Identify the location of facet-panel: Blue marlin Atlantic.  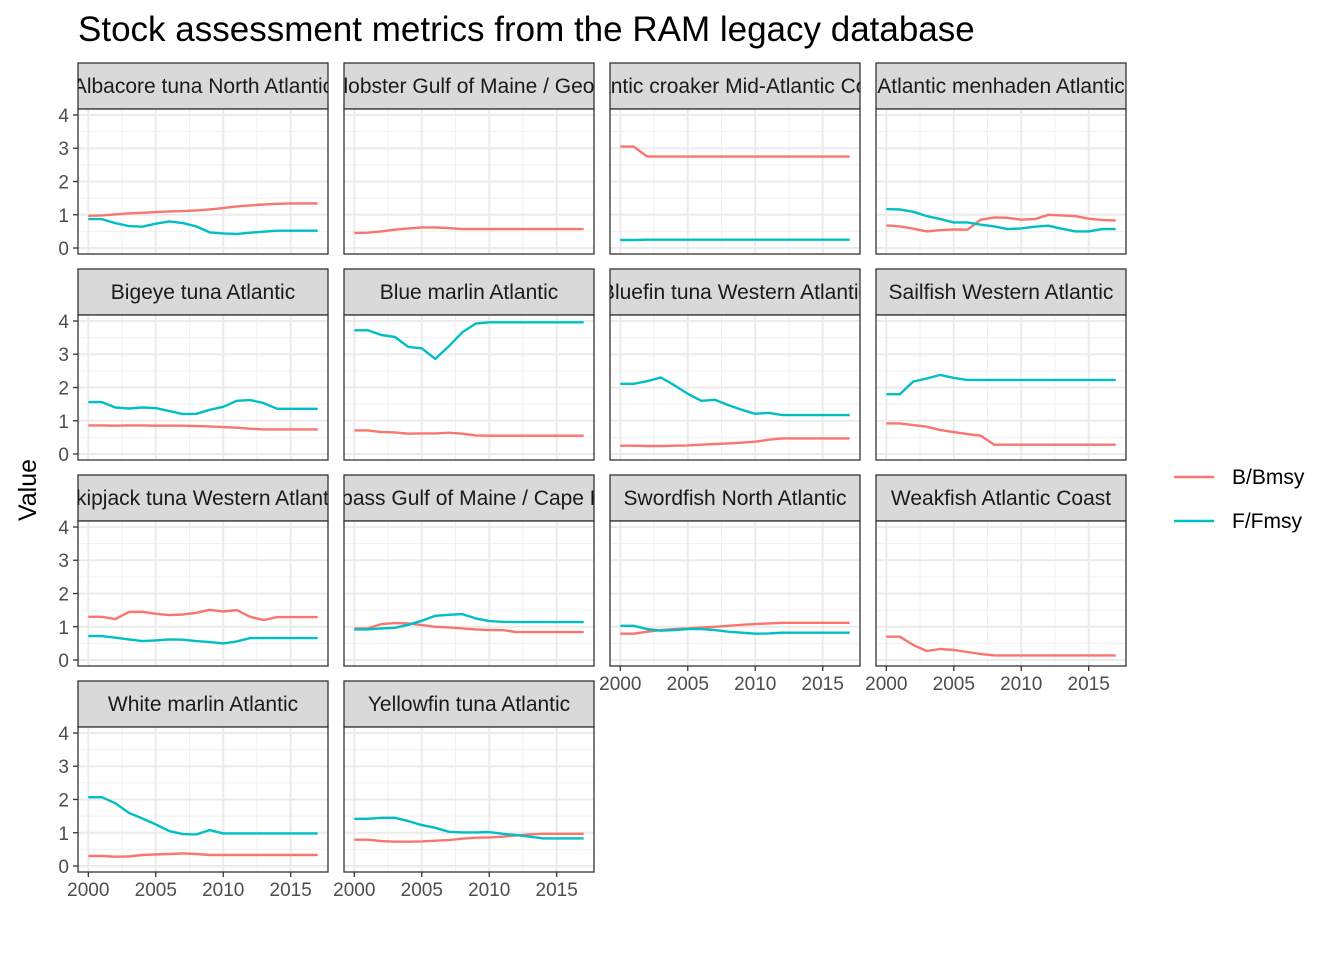
(469, 364).